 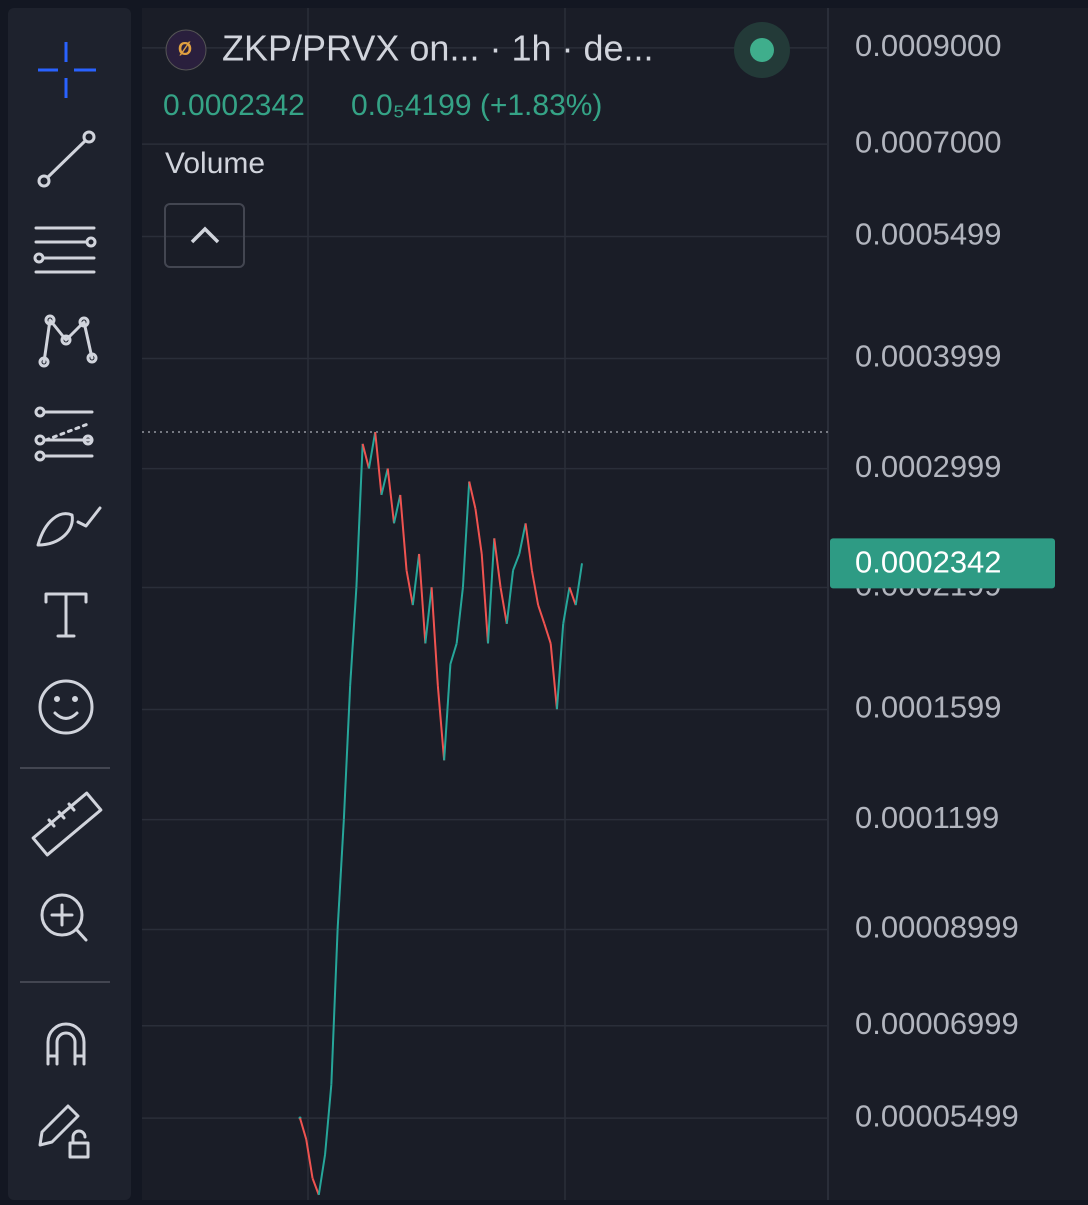 What do you see at coordinates (928, 562) in the screenshot?
I see `last-price-tag-label: 0.0002342` at bounding box center [928, 562].